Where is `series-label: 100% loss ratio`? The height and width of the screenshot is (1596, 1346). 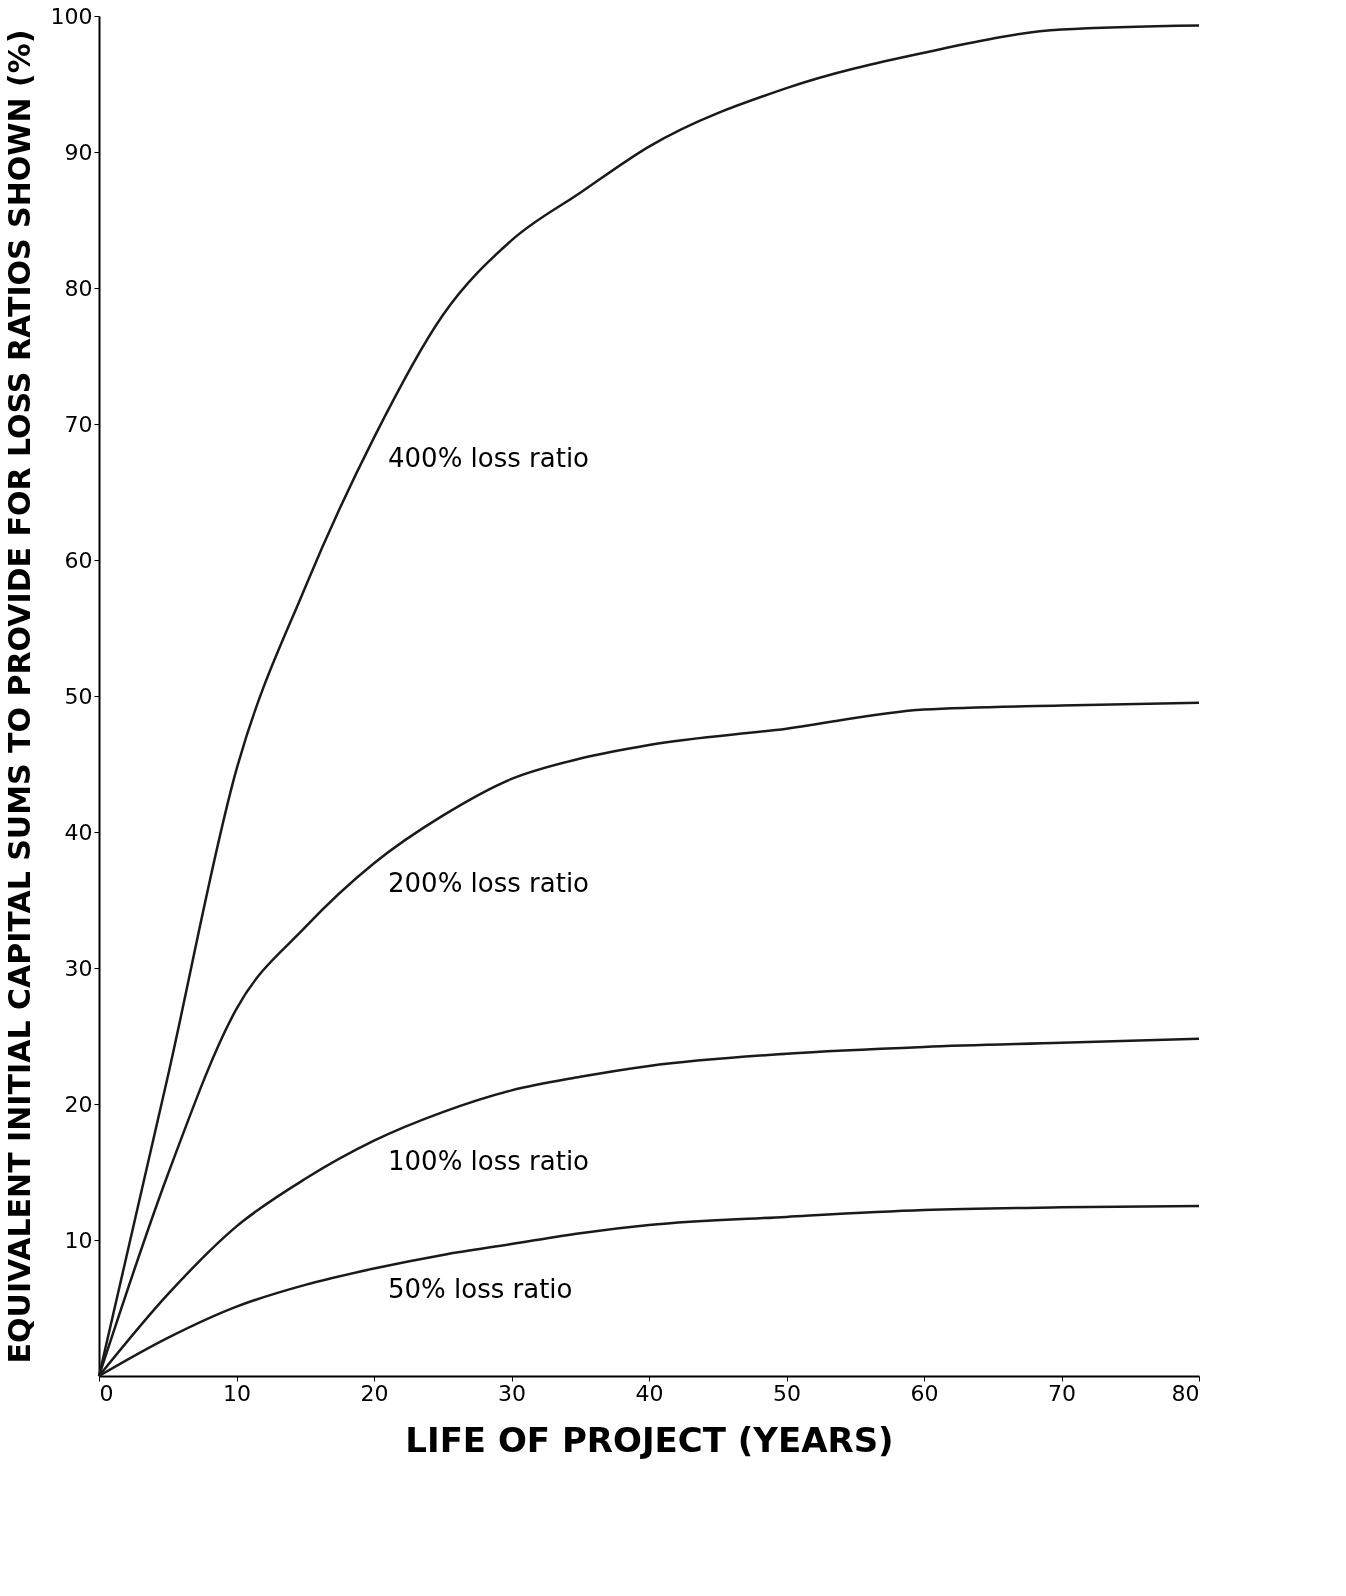
series-label: 100% loss ratio is located at coordinates (489, 1160).